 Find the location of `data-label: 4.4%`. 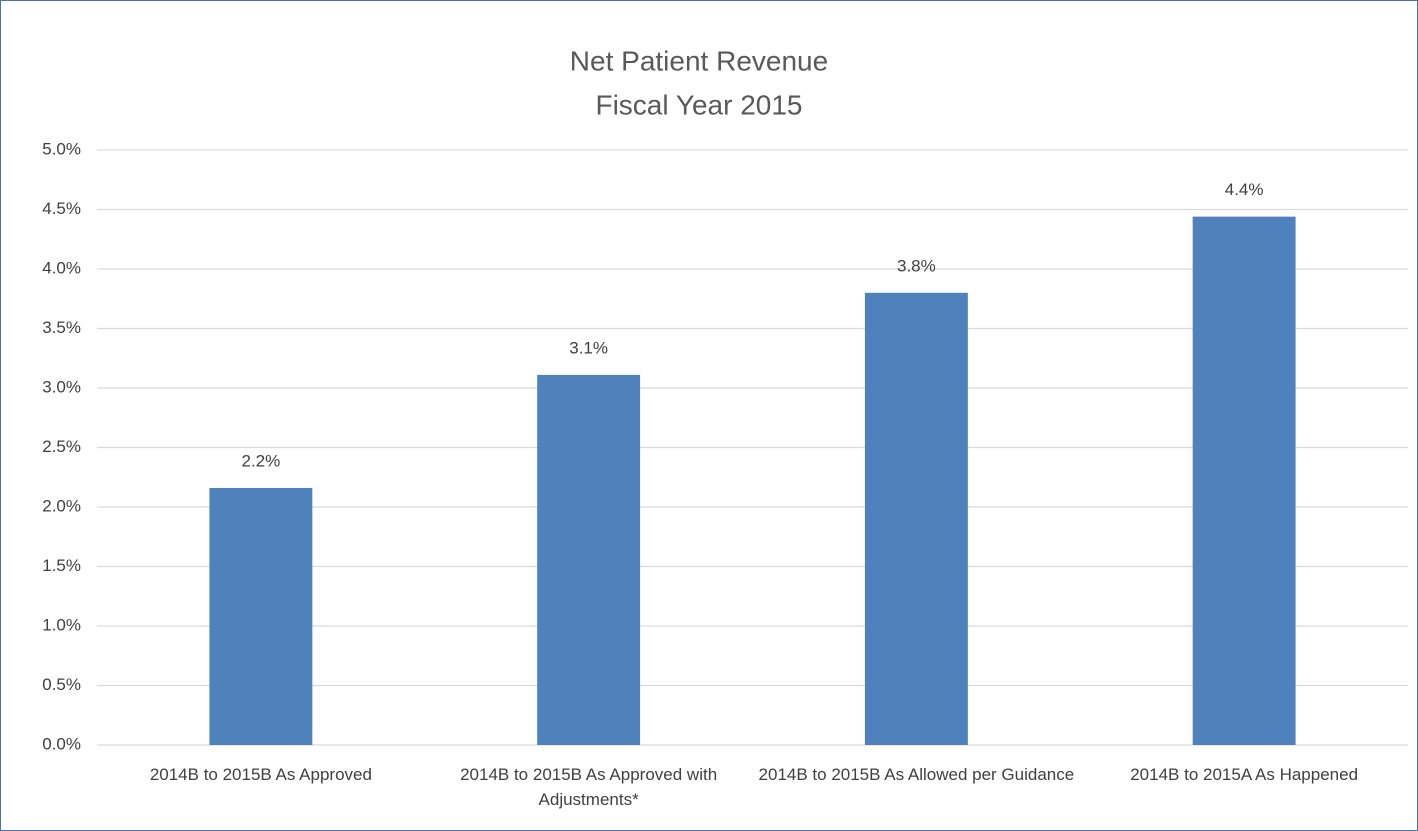

data-label: 4.4% is located at coordinates (1244, 189).